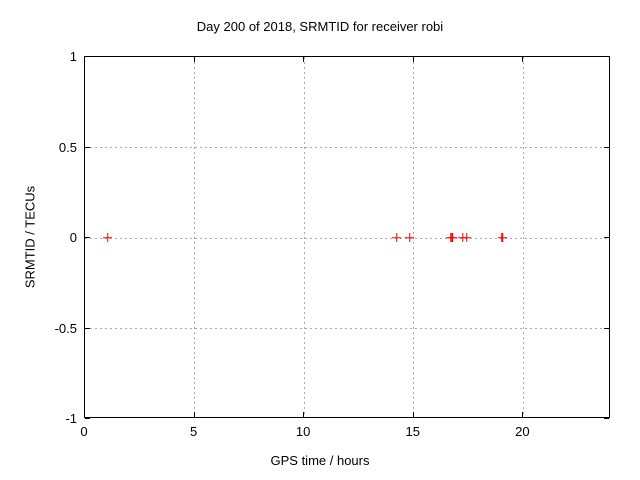  What do you see at coordinates (73, 56) in the screenshot?
I see `y-tick-label: 1` at bounding box center [73, 56].